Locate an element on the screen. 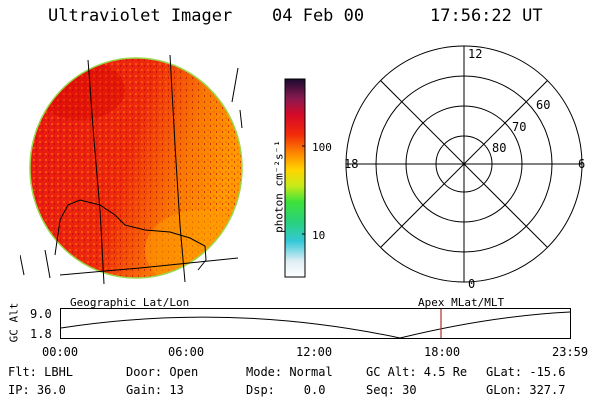 The width and height of the screenshot is (600, 400). colorbar is located at coordinates (295, 178).